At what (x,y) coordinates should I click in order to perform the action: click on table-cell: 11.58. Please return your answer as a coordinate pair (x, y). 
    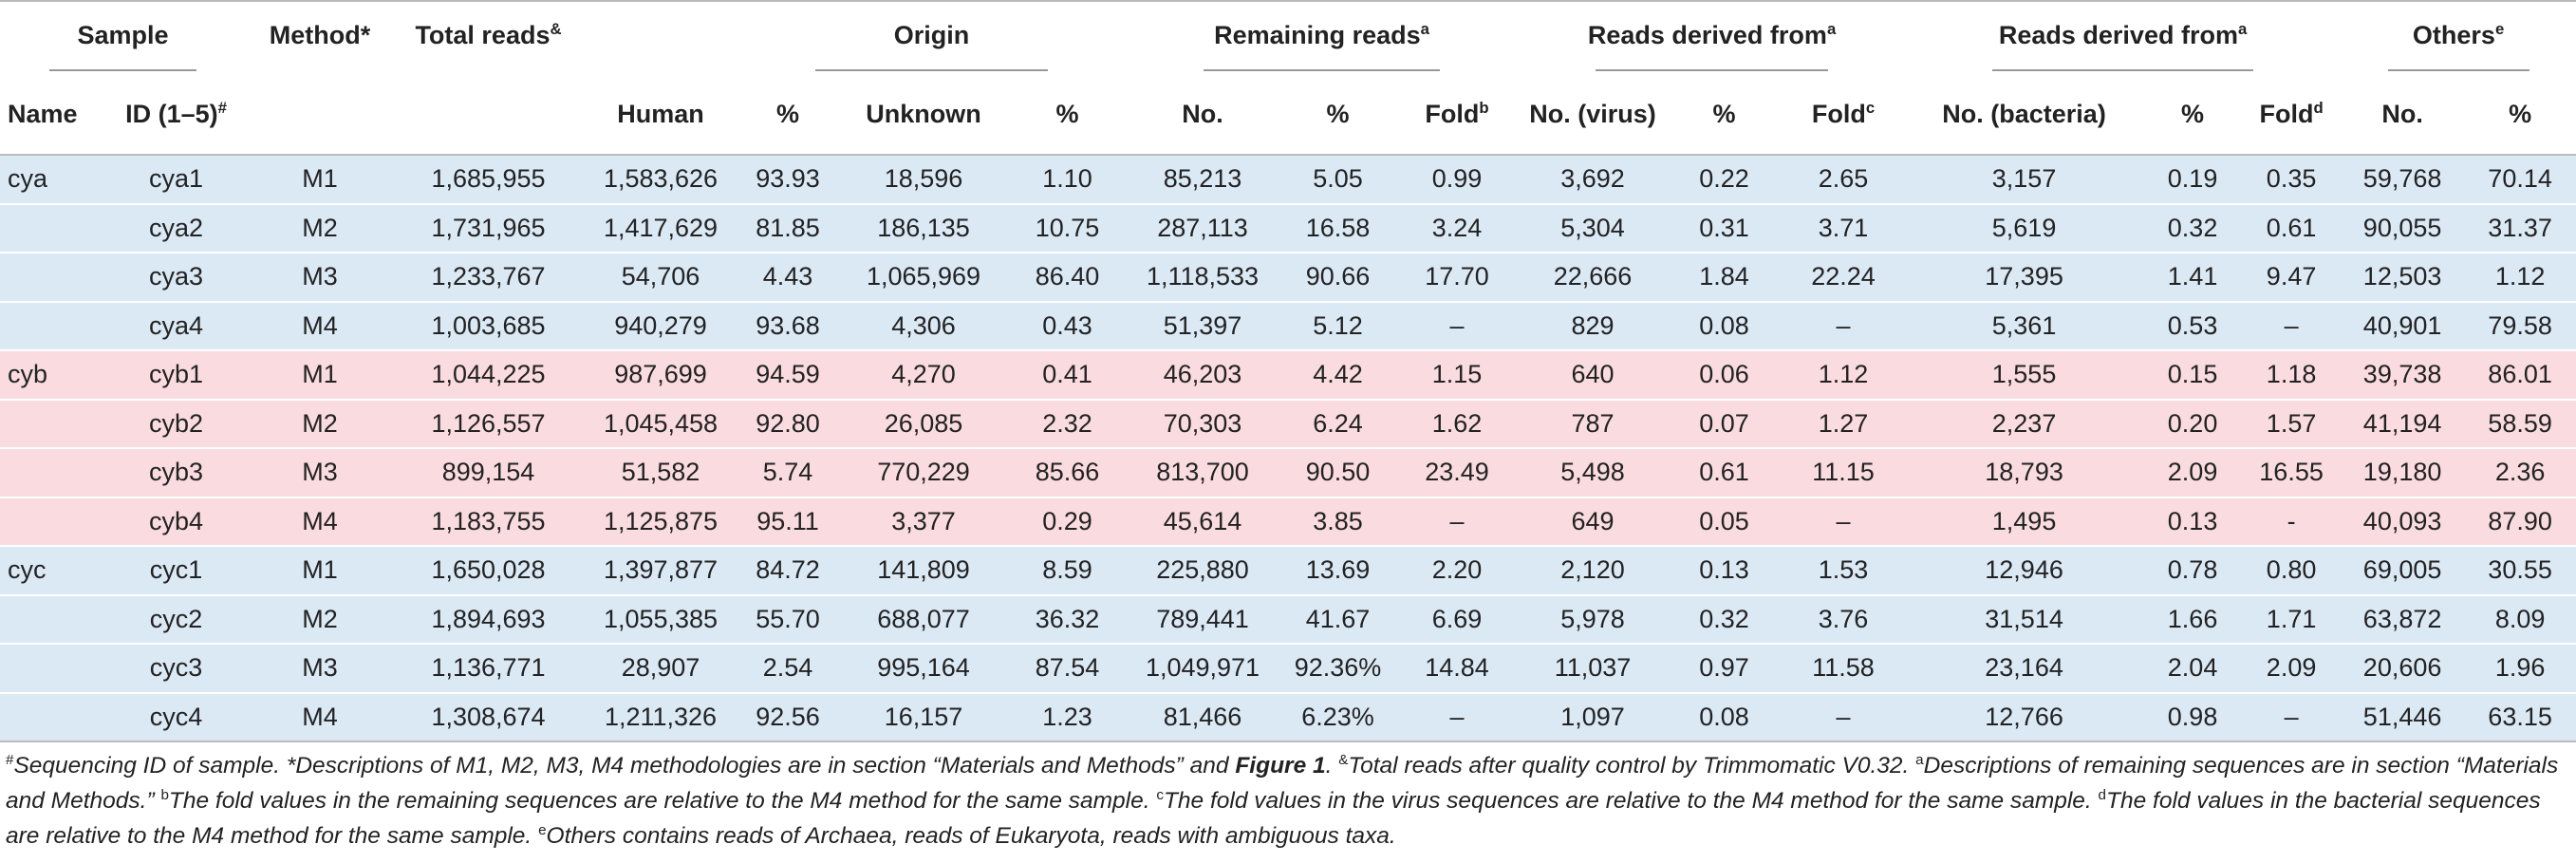
    Looking at the image, I should click on (1844, 669).